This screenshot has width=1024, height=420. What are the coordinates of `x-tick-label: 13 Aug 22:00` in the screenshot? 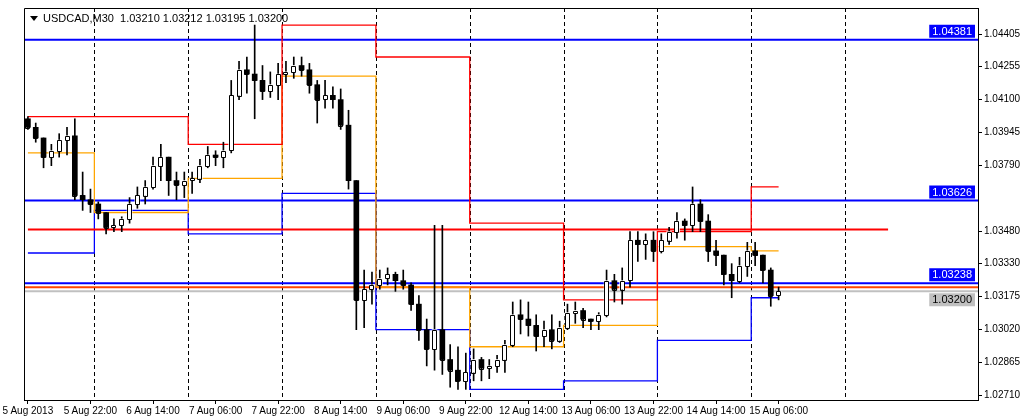 It's located at (654, 410).